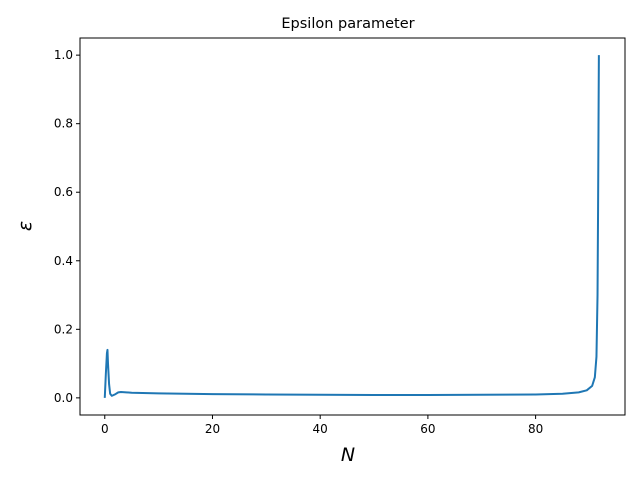 This screenshot has height=480, width=640. What do you see at coordinates (427, 429) in the screenshot?
I see `x-tick-label: 60` at bounding box center [427, 429].